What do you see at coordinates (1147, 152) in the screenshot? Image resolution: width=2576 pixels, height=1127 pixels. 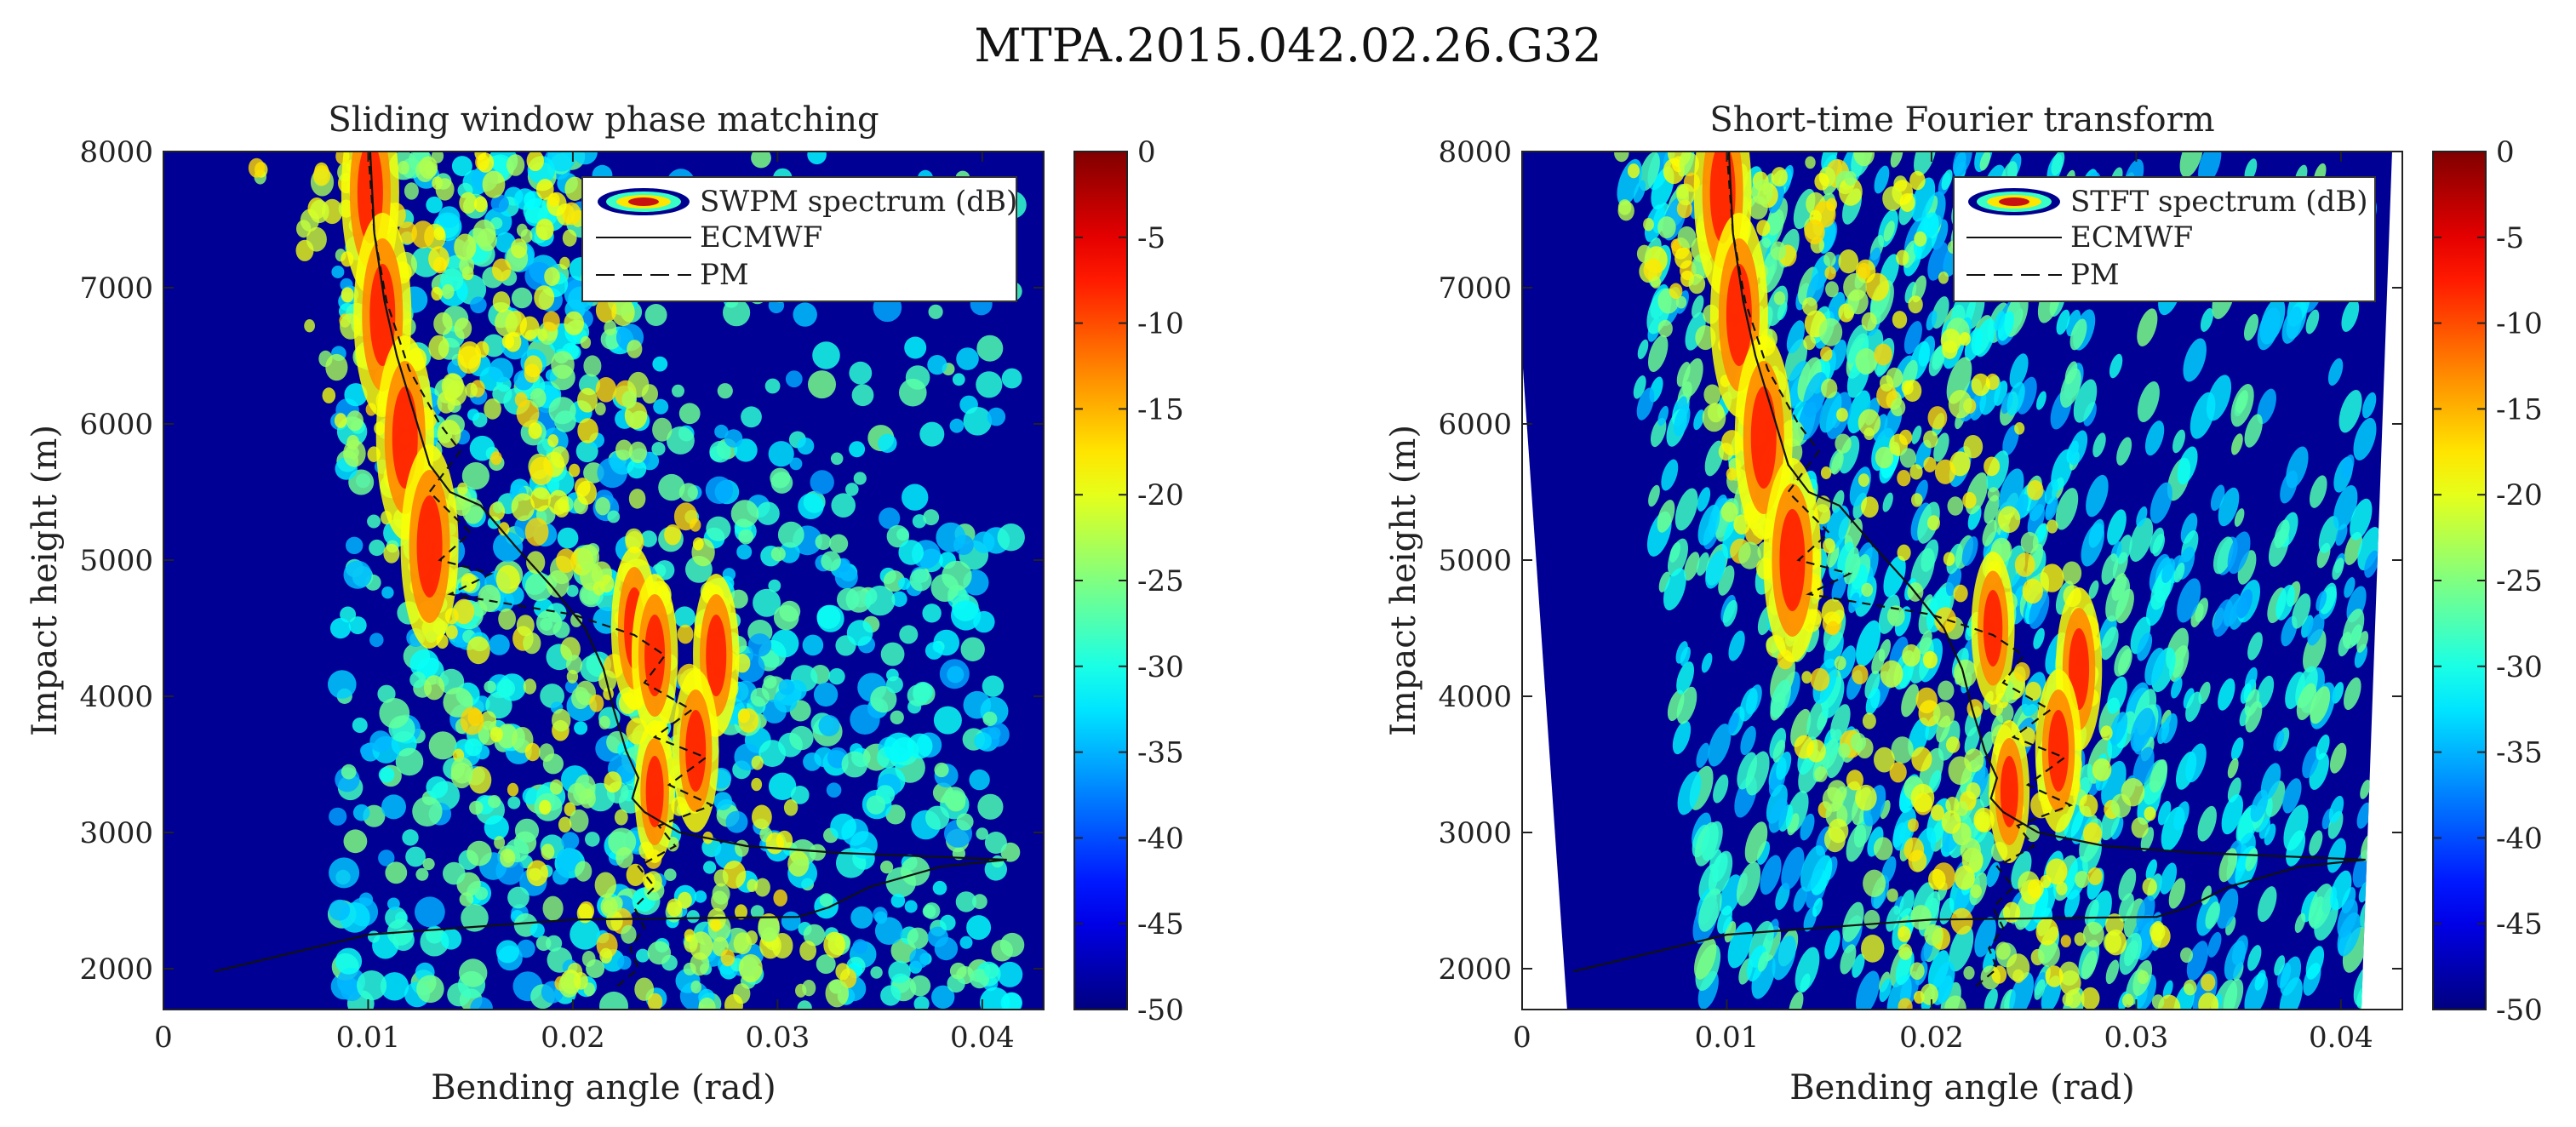 I see `swpm-colorbar-tick-label: 0` at bounding box center [1147, 152].